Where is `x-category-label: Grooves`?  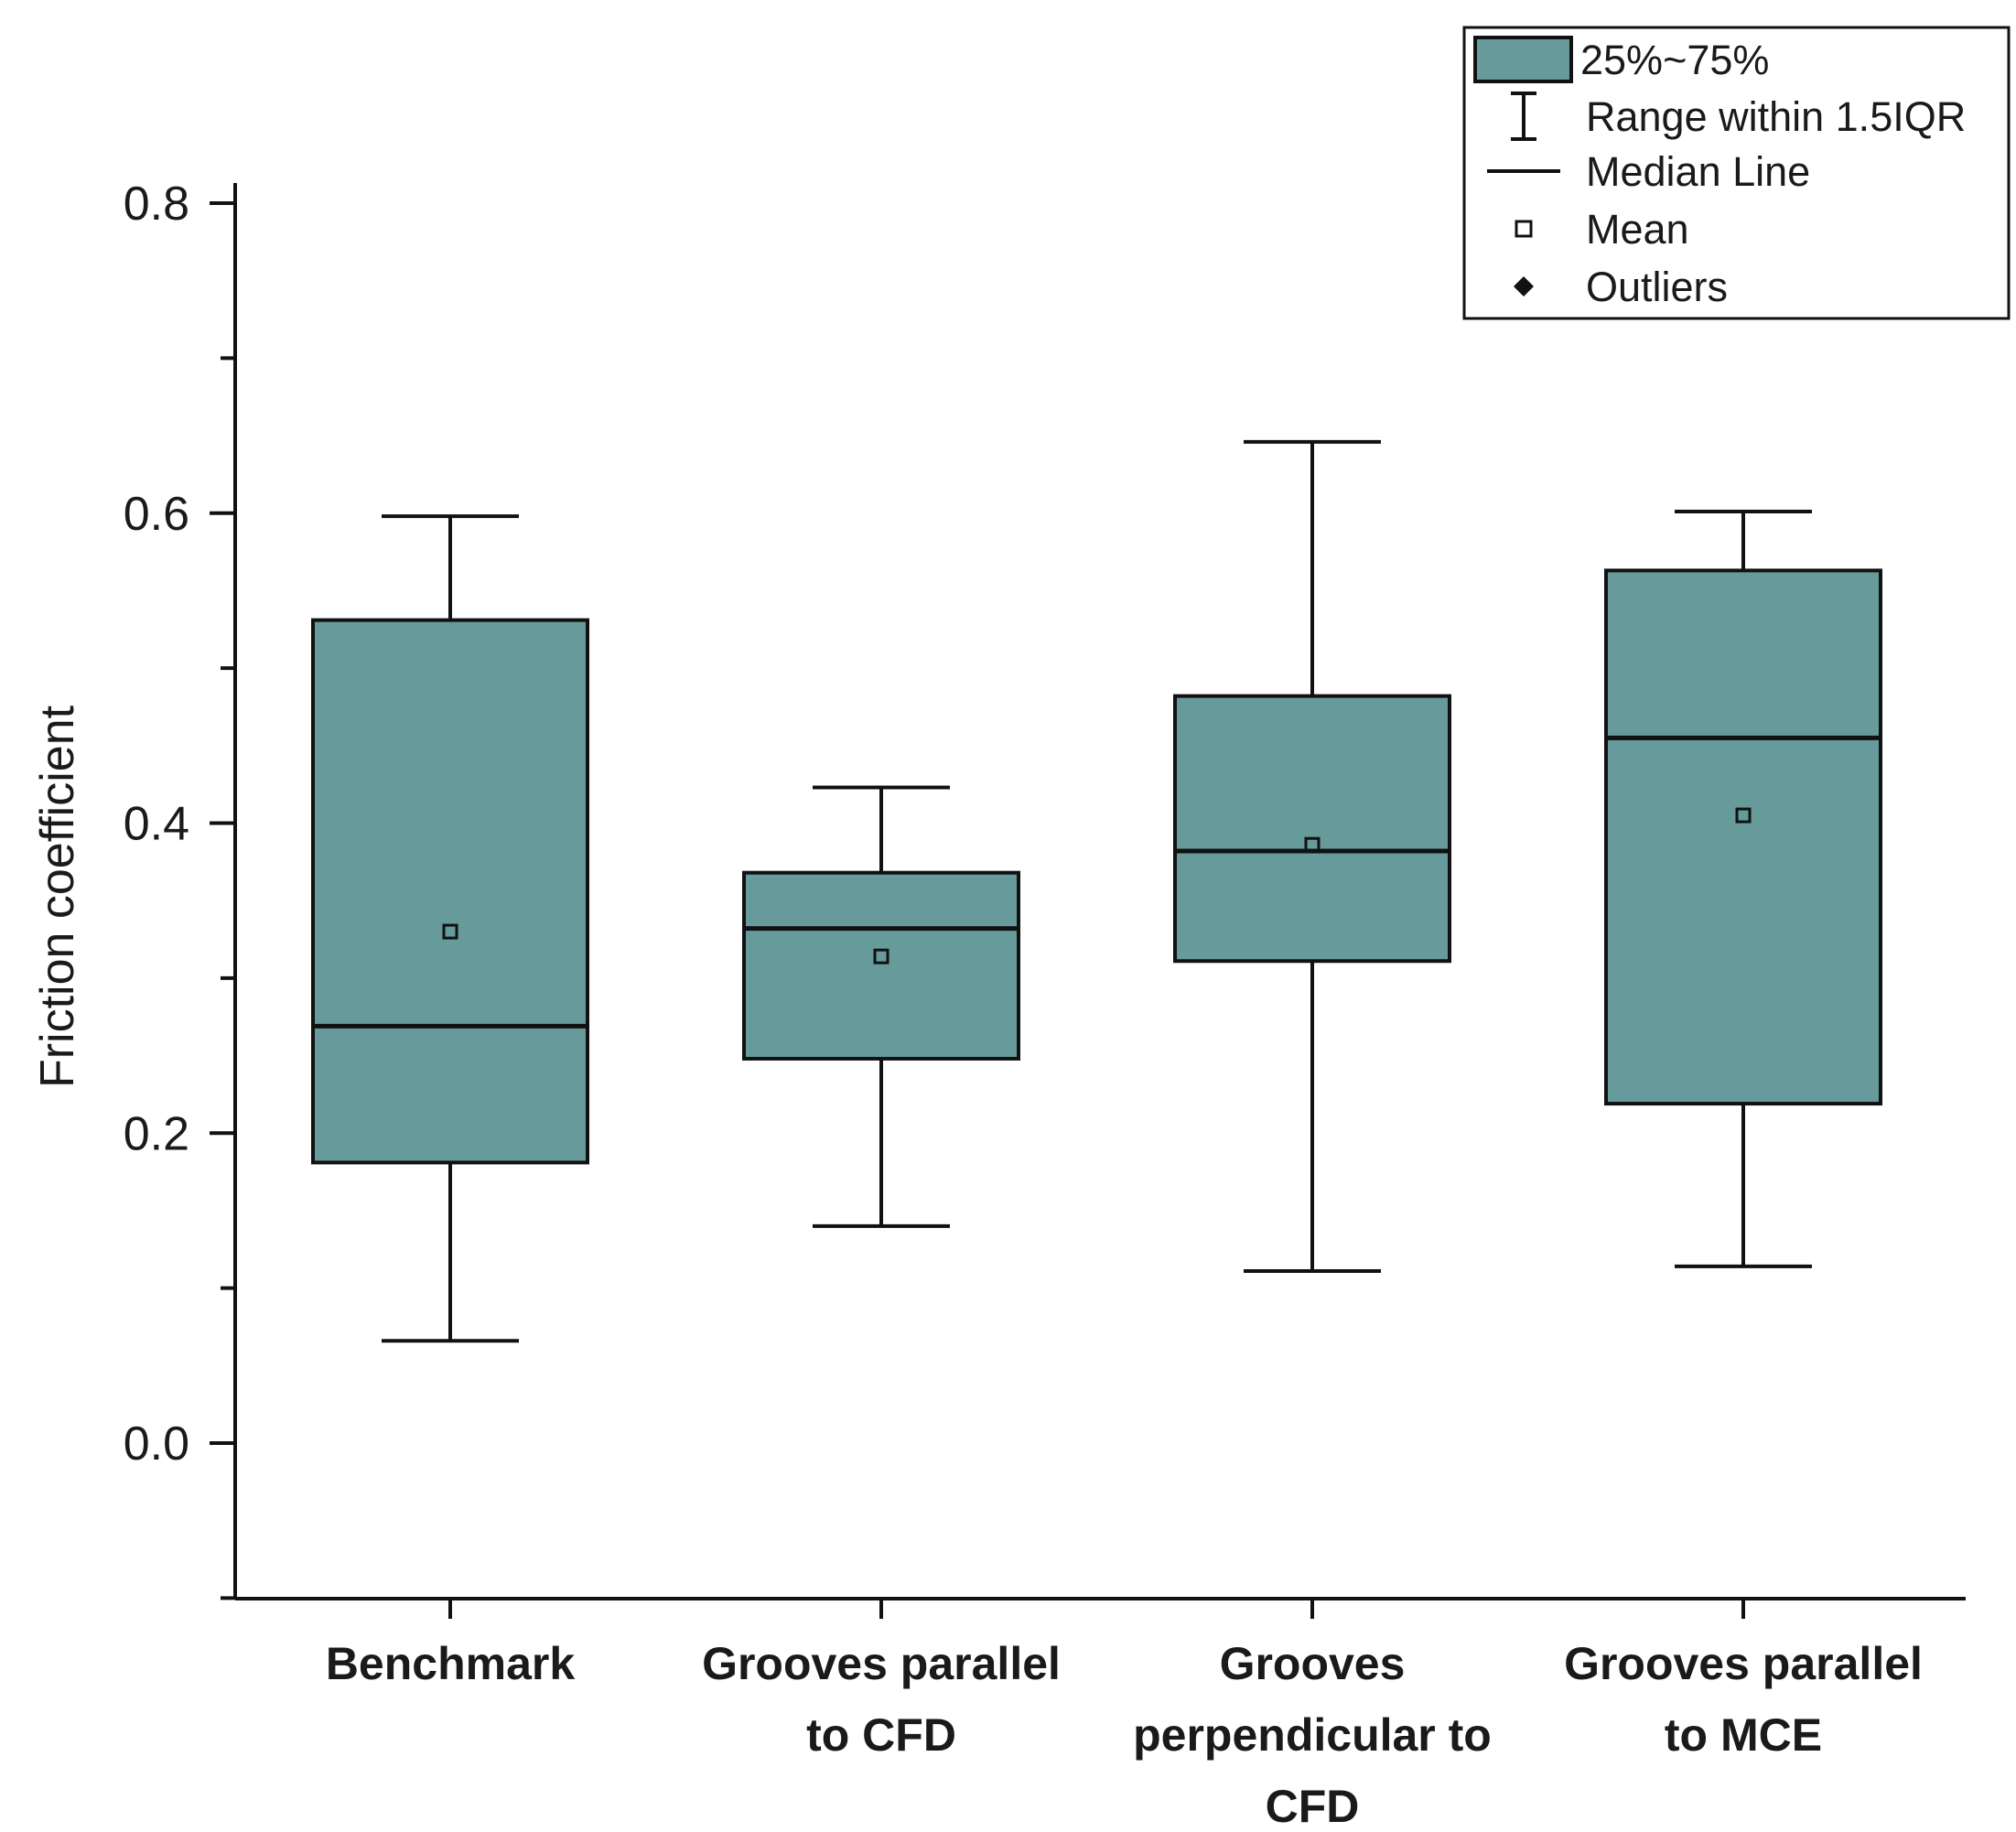 x-category-label: Grooves is located at coordinates (1313, 1664).